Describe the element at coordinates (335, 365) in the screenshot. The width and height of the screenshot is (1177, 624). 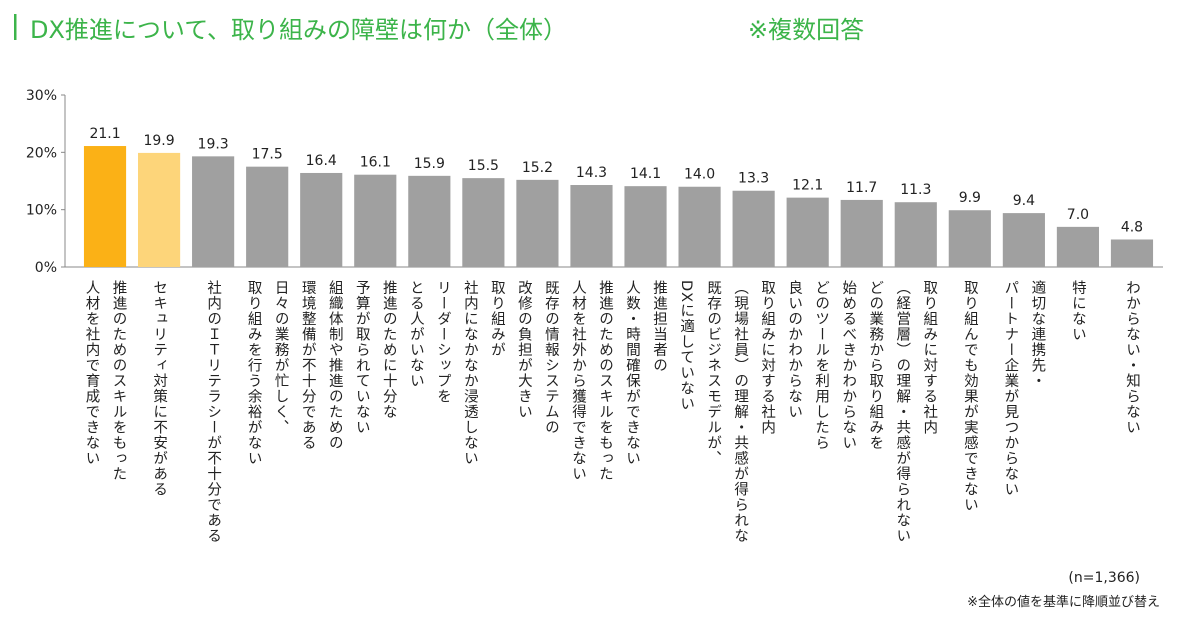
I see `x-tick-label: 組織体制や推進のための` at that location.